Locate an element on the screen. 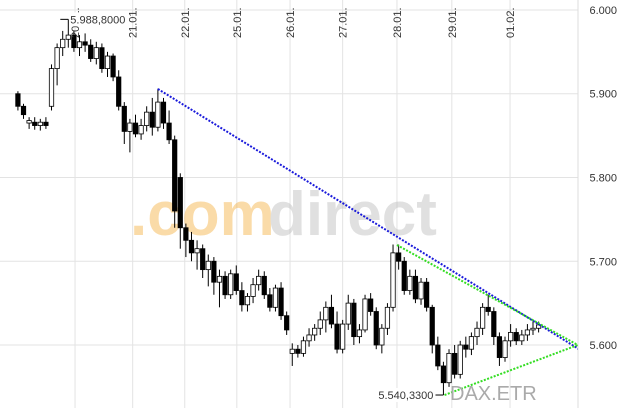 The height and width of the screenshot is (408, 620). y-tick-label: 5.700 is located at coordinates (603, 262).